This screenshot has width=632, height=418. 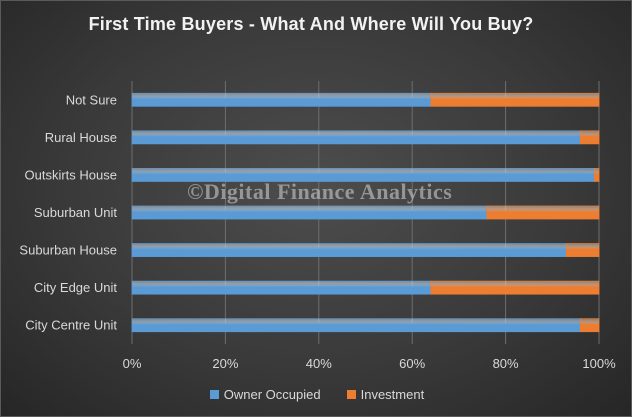 I want to click on legend-item: Investment, so click(x=385, y=394).